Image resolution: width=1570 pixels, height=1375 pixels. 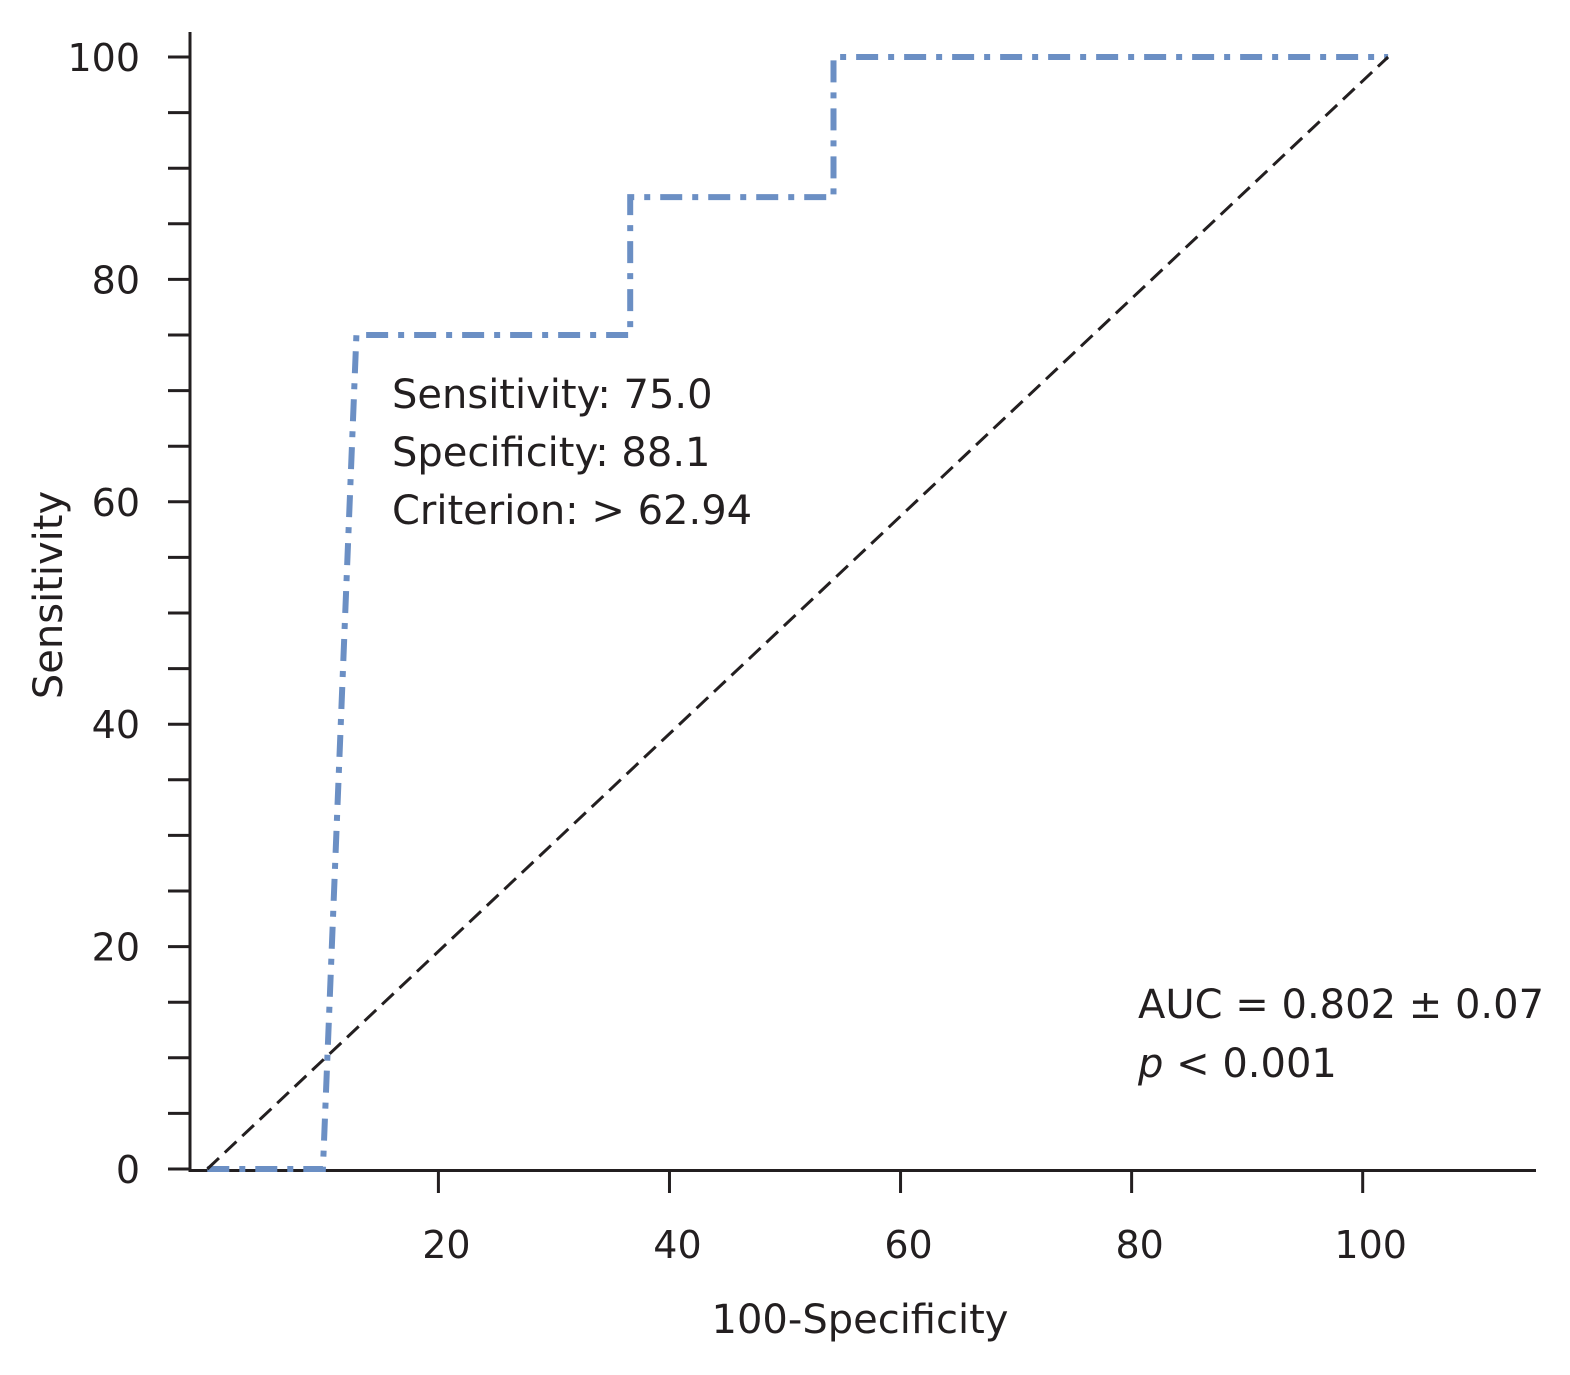 I want to click on x-tick-label: 80, so click(x=1139, y=1245).